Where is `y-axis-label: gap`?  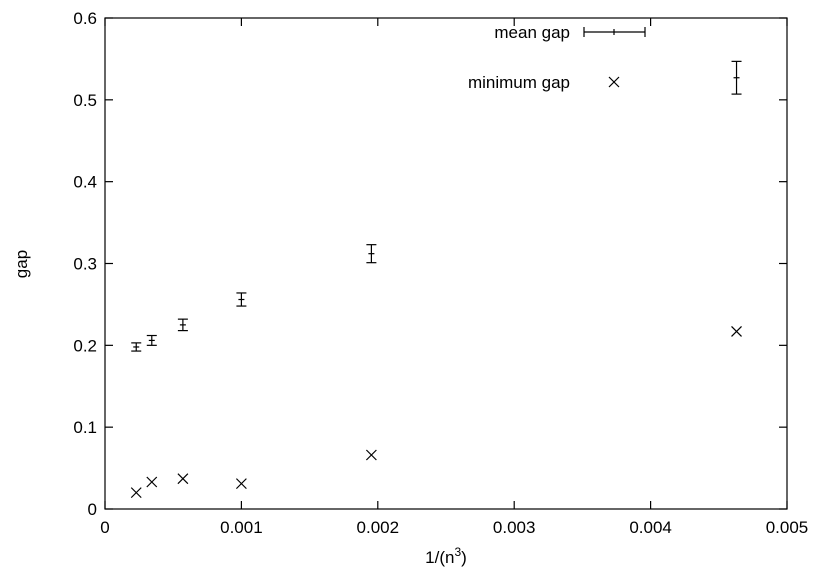
y-axis-label: gap is located at coordinates (21, 264).